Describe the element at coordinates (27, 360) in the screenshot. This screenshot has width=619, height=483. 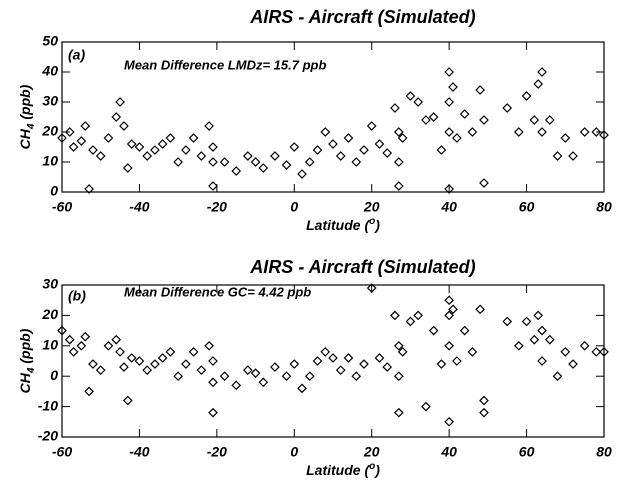
I see `y-axis-label: CH4 (ppb)` at that location.